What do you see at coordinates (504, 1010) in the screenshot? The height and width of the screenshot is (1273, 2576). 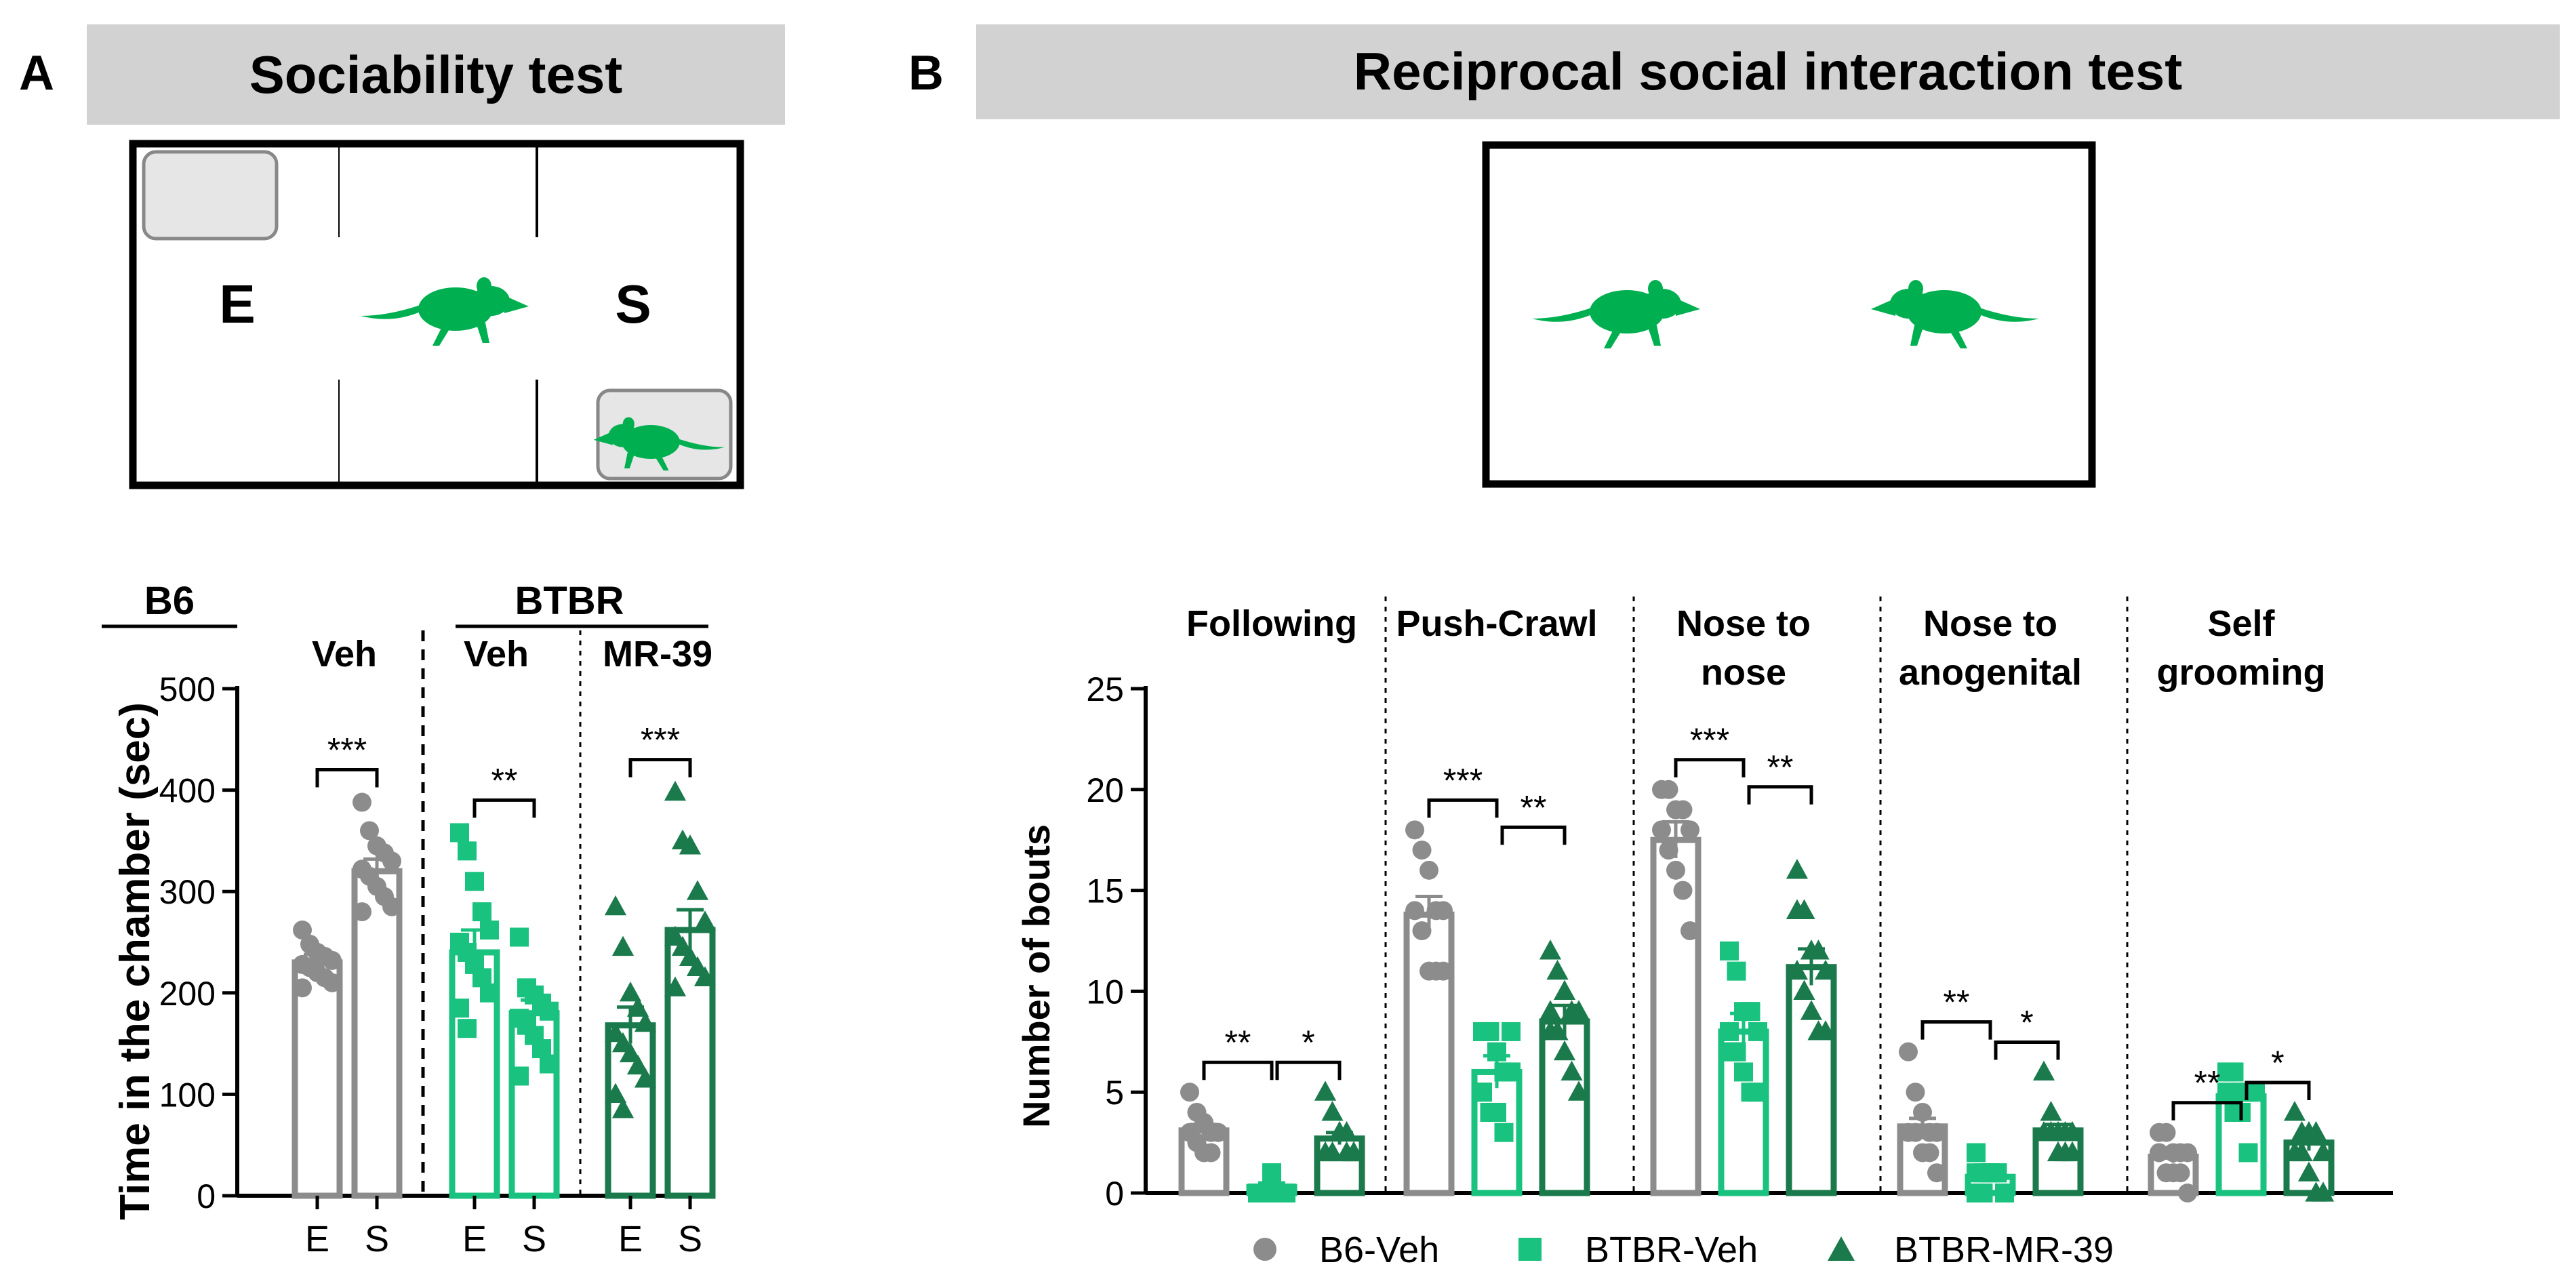 I see `group-btbr-veh: E S **` at bounding box center [504, 1010].